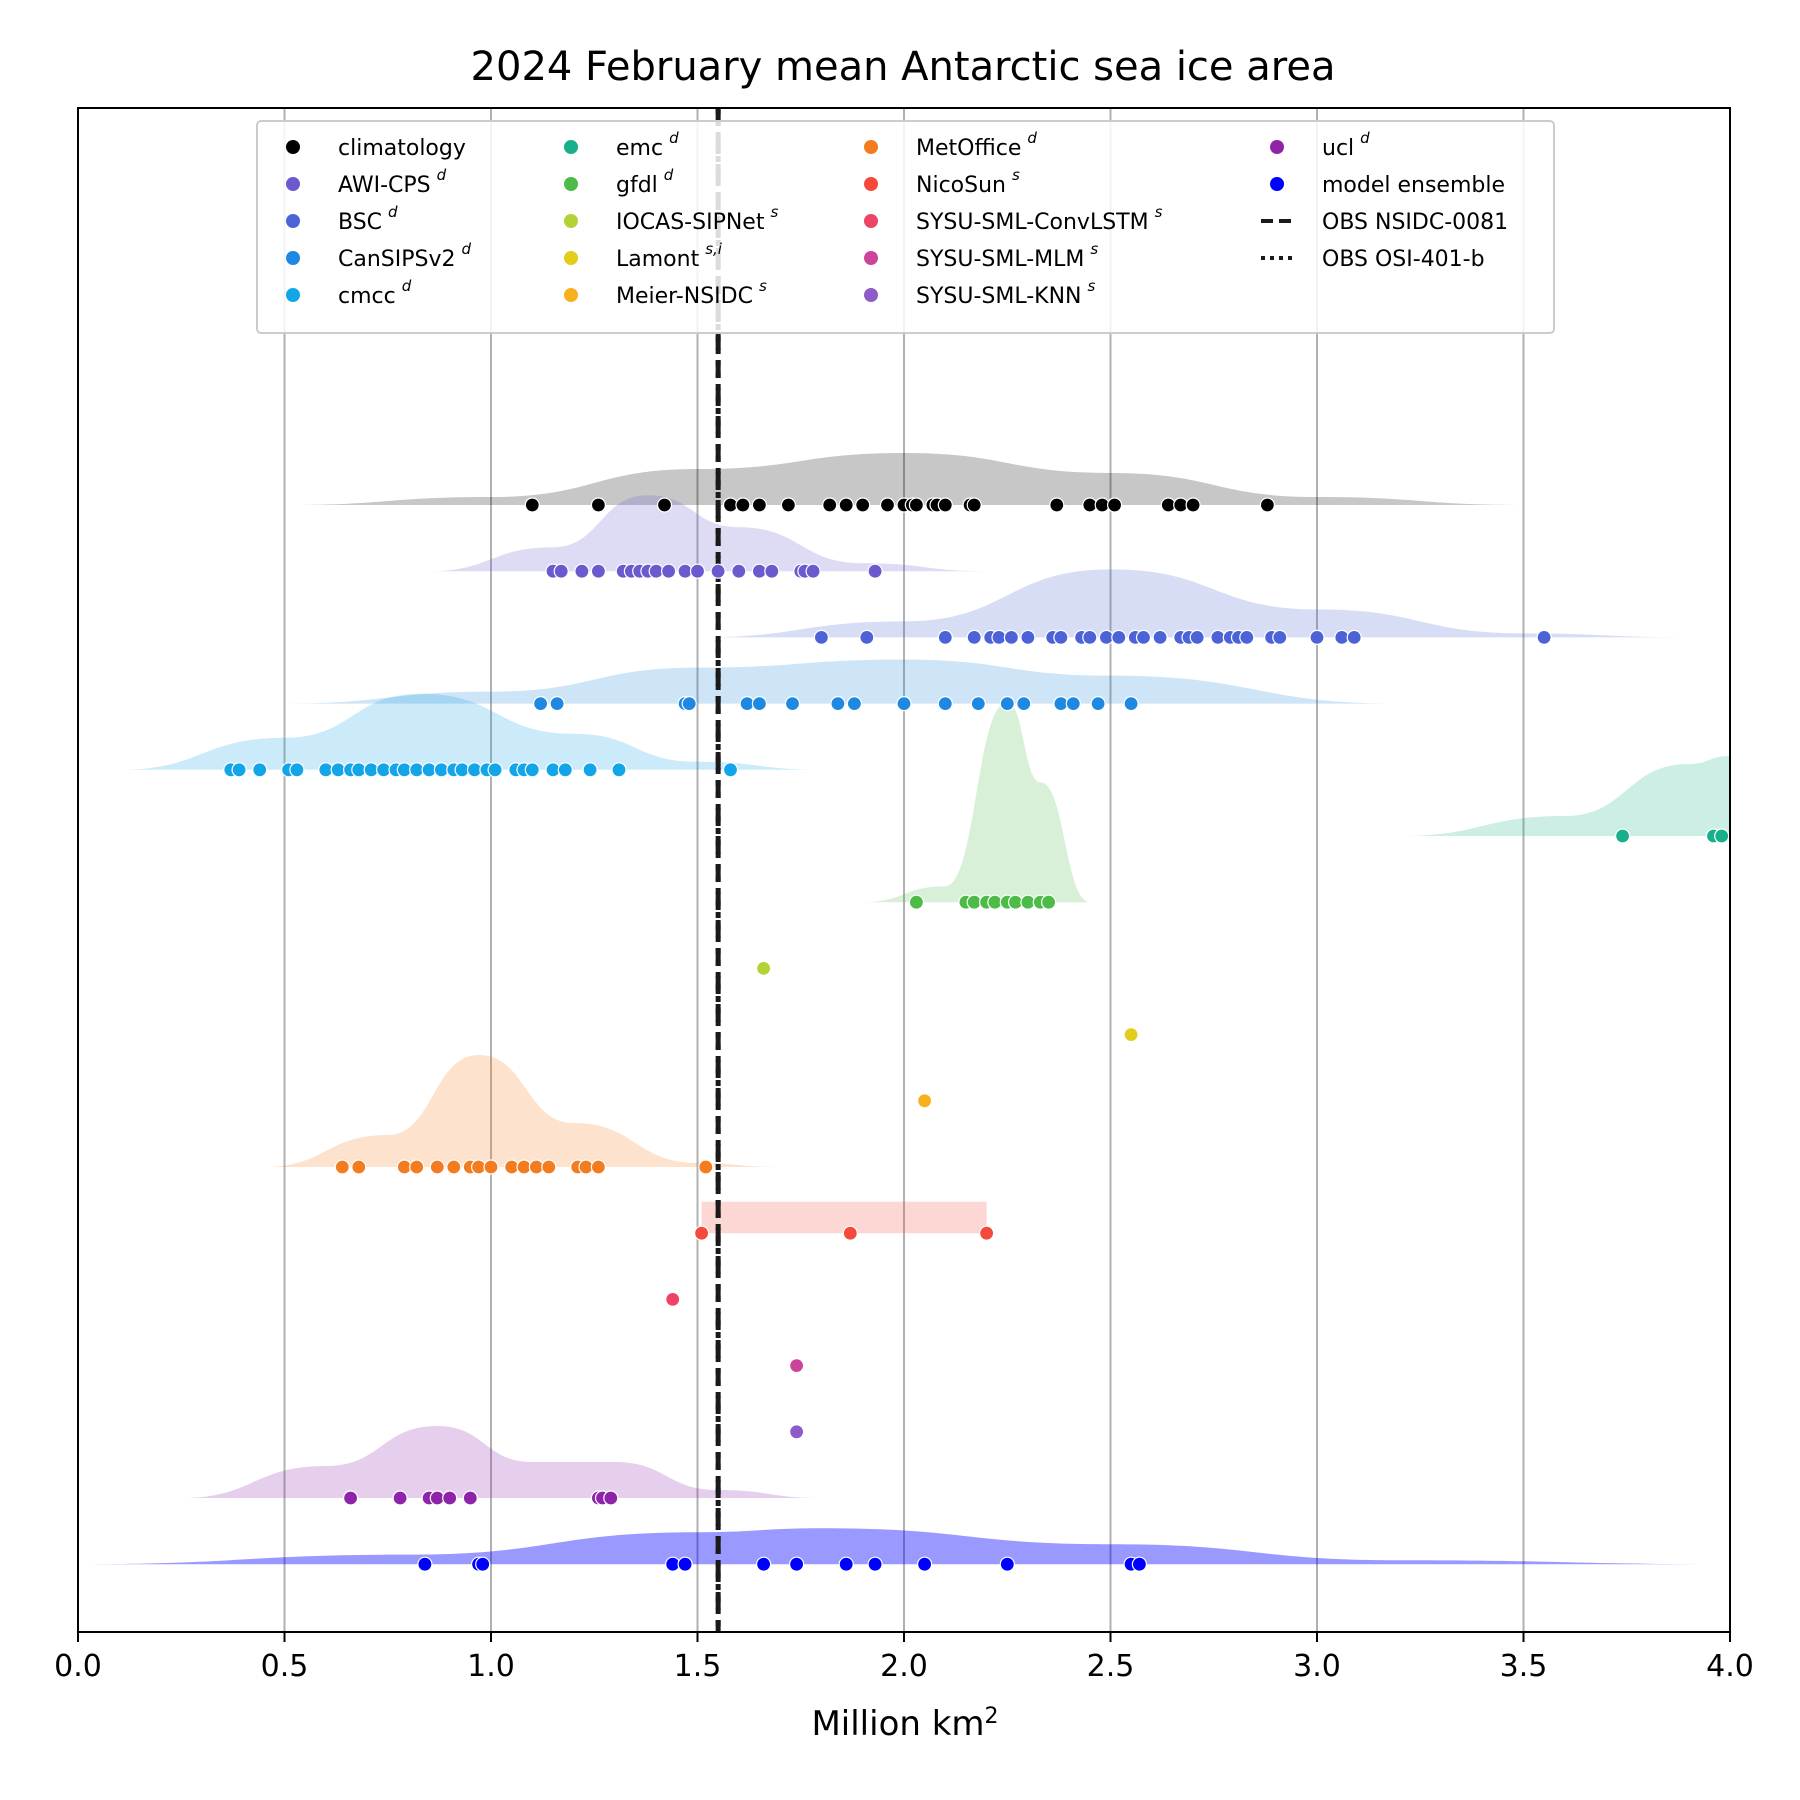 This screenshot has height=1800, width=1800. I want to click on x-tick-label: 3.0, so click(1317, 1666).